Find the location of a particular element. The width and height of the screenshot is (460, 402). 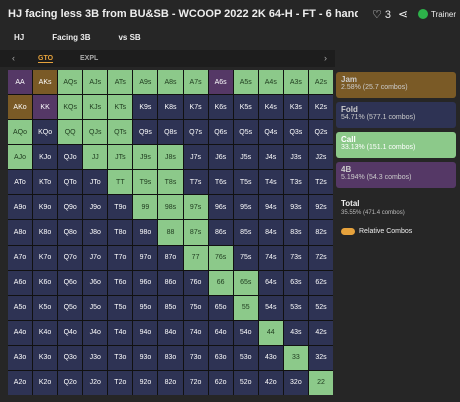

hand-cell: AQs is located at coordinates (70, 82).